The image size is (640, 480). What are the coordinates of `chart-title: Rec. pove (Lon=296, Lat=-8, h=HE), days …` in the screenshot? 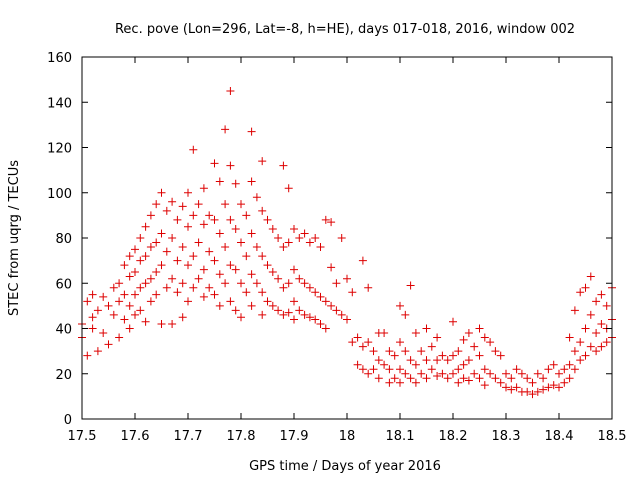 It's located at (345, 29).